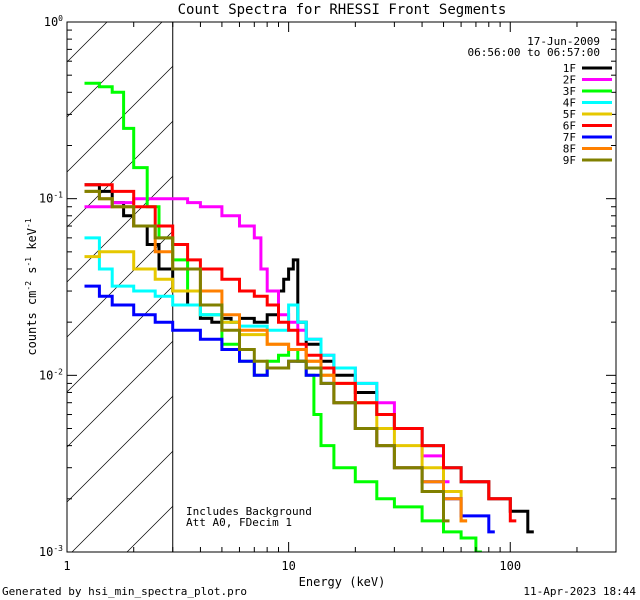 The width and height of the screenshot is (640, 600). I want to click on legend-label-1F: 1F, so click(569, 68).